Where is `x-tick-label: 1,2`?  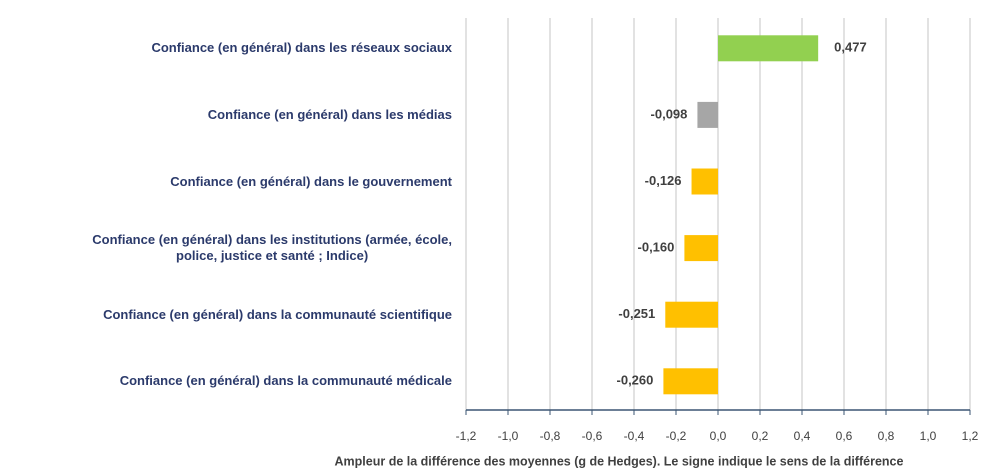 x-tick-label: 1,2 is located at coordinates (970, 436).